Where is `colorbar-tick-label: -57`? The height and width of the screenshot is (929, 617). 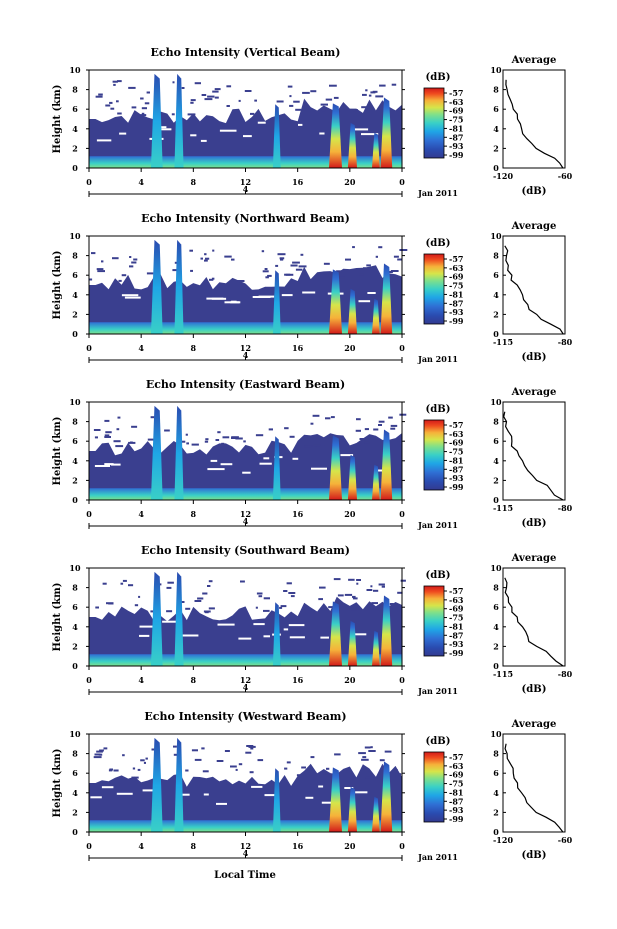 colorbar-tick-label: -57 is located at coordinates (456, 591).